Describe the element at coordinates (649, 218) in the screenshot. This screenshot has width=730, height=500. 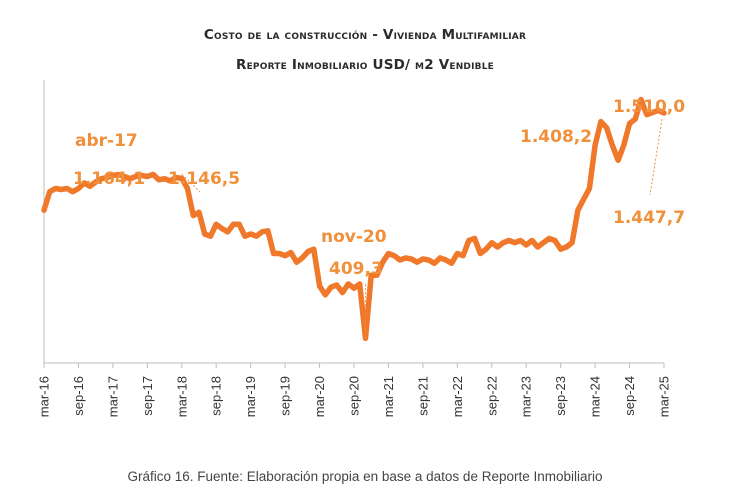
I see `annotation-value-mar-25: 1.447,7` at that location.